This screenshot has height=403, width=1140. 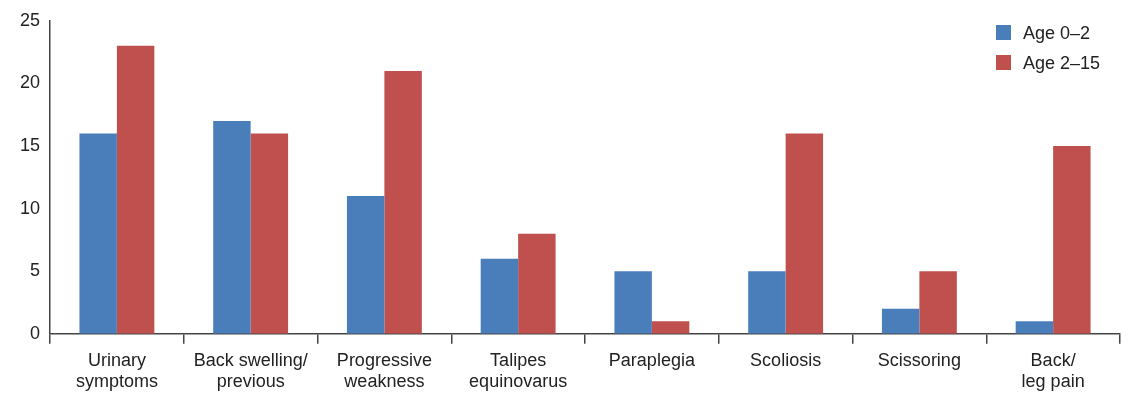 I want to click on x-tick-label: Back swelling/ previous, so click(x=250, y=370).